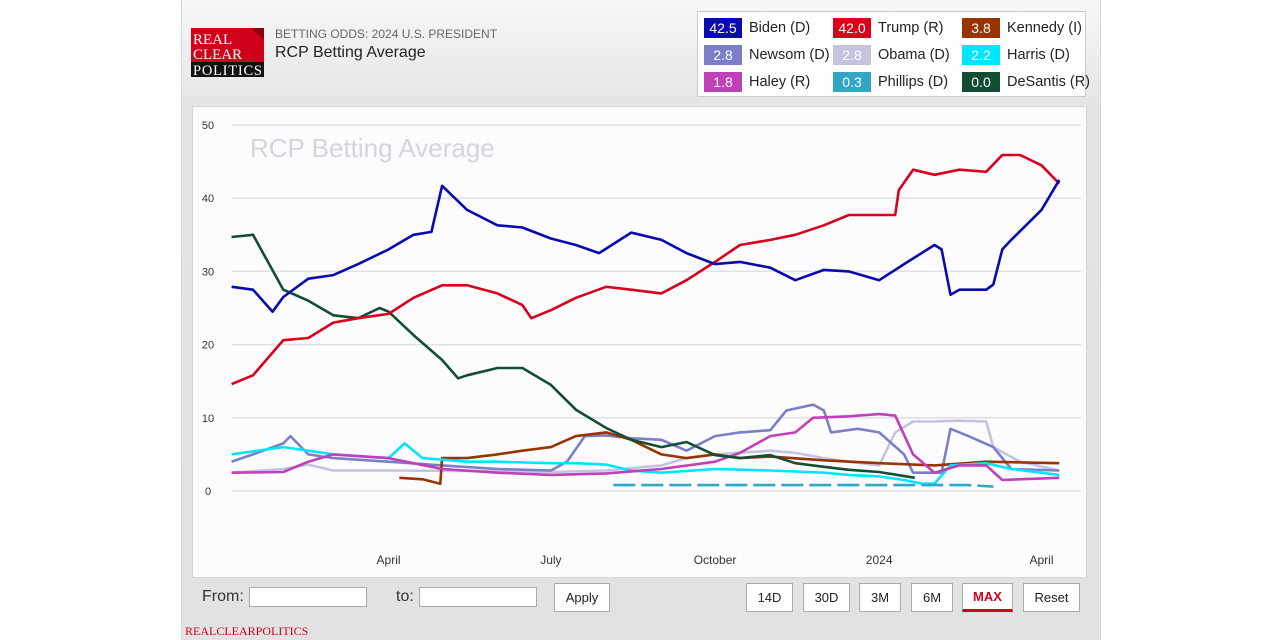  I want to click on legend-item: 42.0 Trump (R), so click(888, 28).